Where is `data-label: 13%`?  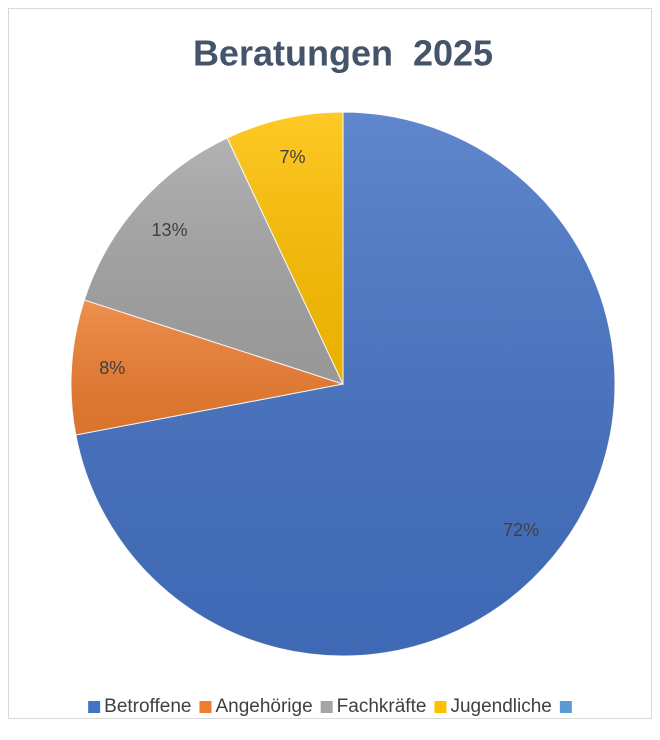
data-label: 13% is located at coordinates (170, 230).